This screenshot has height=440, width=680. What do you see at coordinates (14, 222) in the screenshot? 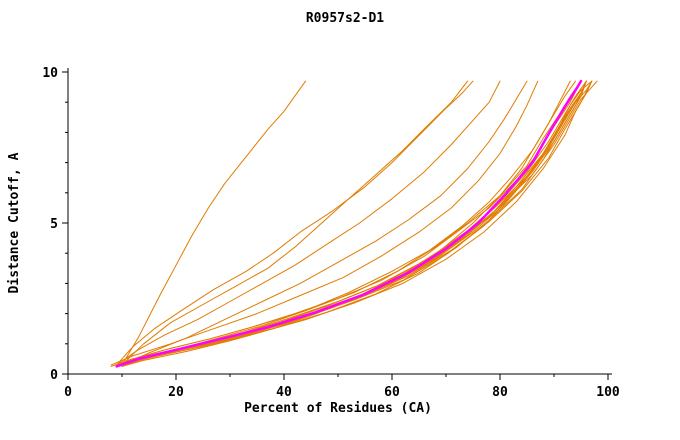
I see `y-axis-label: Distance Cutoff, A` at bounding box center [14, 222].